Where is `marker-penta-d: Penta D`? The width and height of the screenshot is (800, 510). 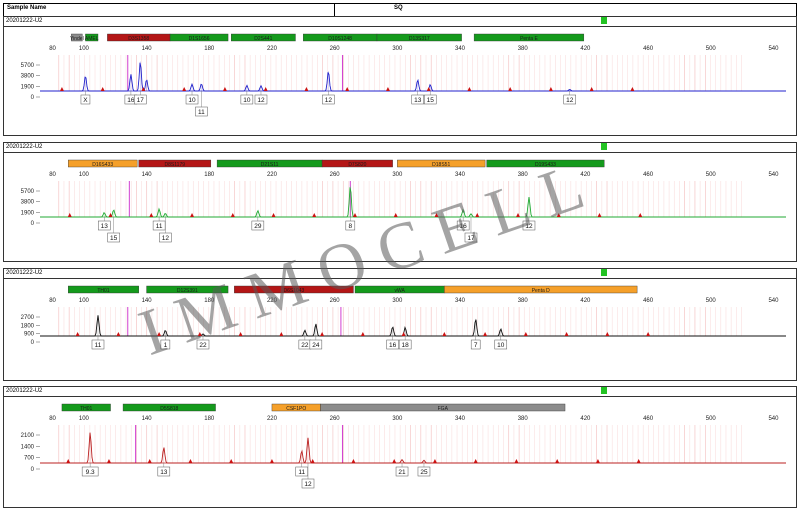
marker-penta-d: Penta D is located at coordinates (541, 289).